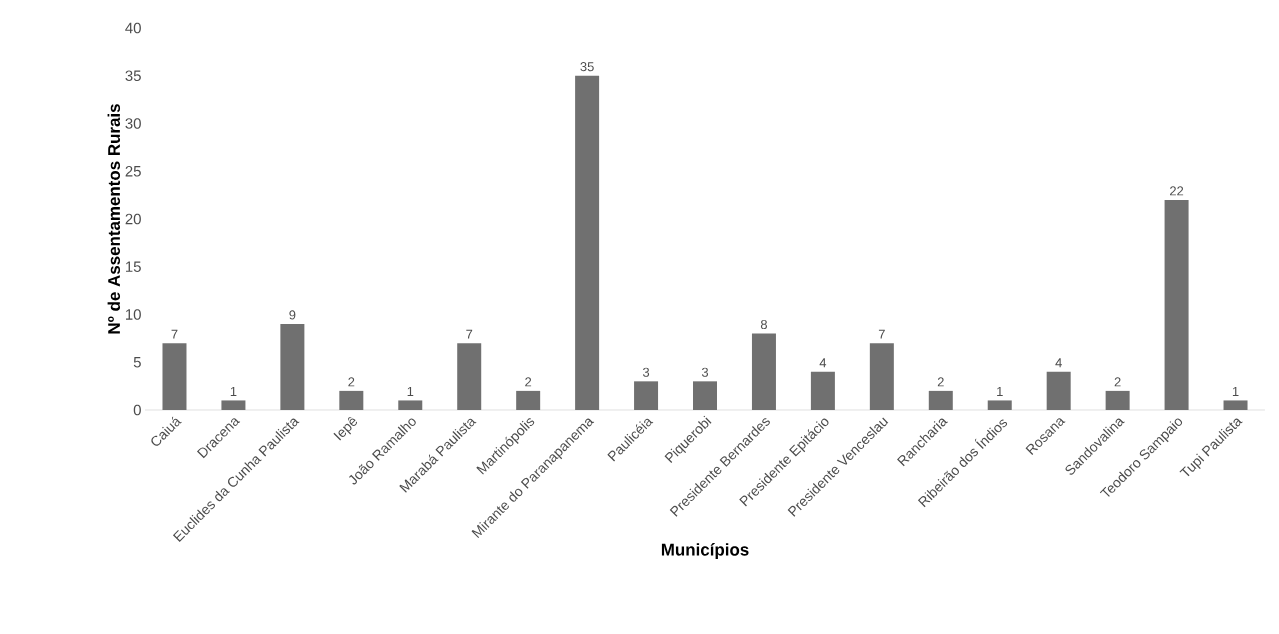 The image size is (1279, 634). Describe the element at coordinates (137, 410) in the screenshot. I see `y-tick-label: 0` at that location.